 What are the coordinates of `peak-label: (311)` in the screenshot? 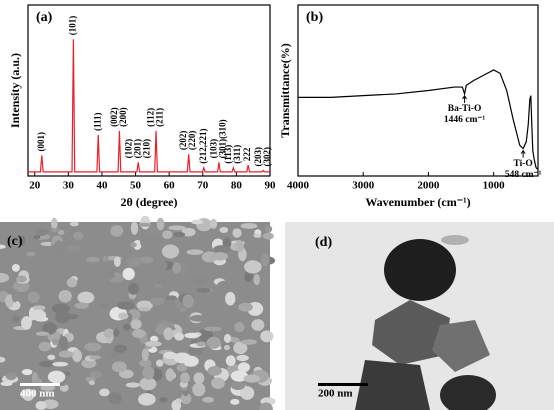 It's located at (237, 154).